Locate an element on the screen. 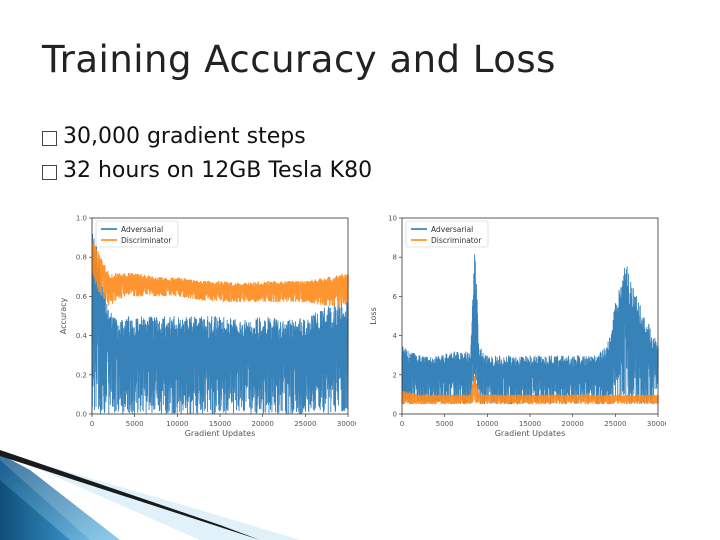 This screenshot has width=720, height=540. y-tick-label: 8 is located at coordinates (395, 258).